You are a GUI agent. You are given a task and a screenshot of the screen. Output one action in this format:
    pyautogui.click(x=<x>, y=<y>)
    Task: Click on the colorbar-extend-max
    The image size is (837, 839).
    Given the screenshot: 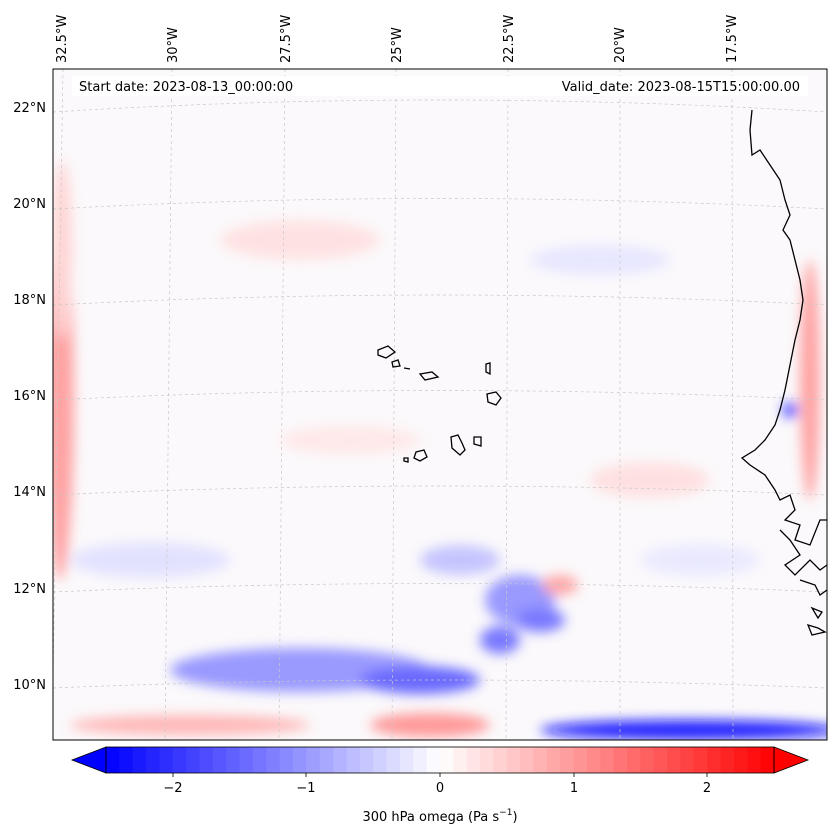 What is the action you would take?
    pyautogui.click(x=791, y=760)
    